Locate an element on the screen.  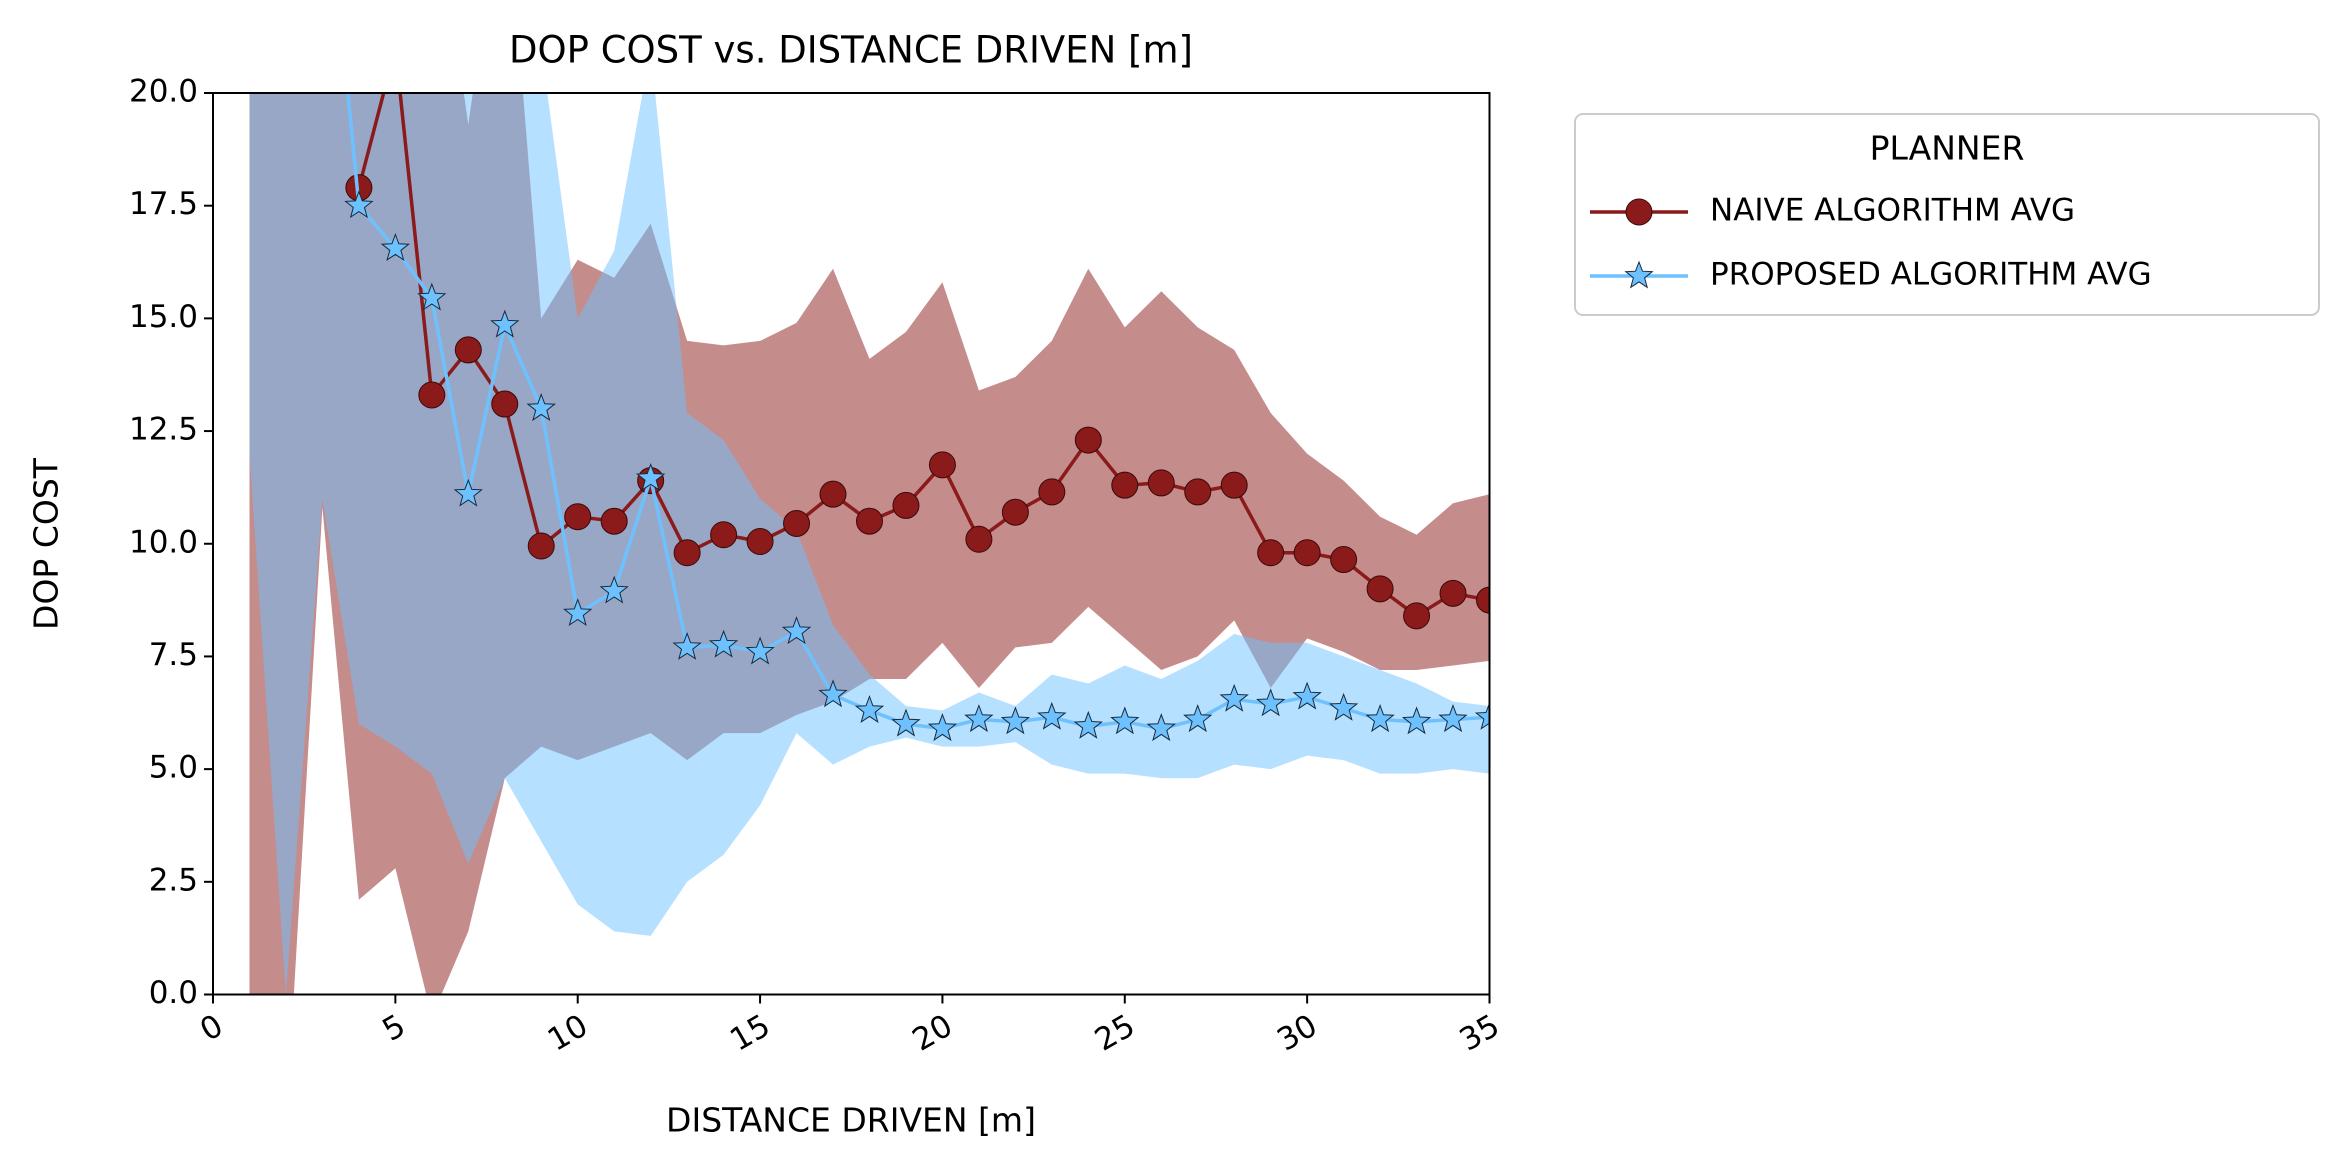
x-axis-label: DISTANCE DRIVEN [m] is located at coordinates (851, 1120).